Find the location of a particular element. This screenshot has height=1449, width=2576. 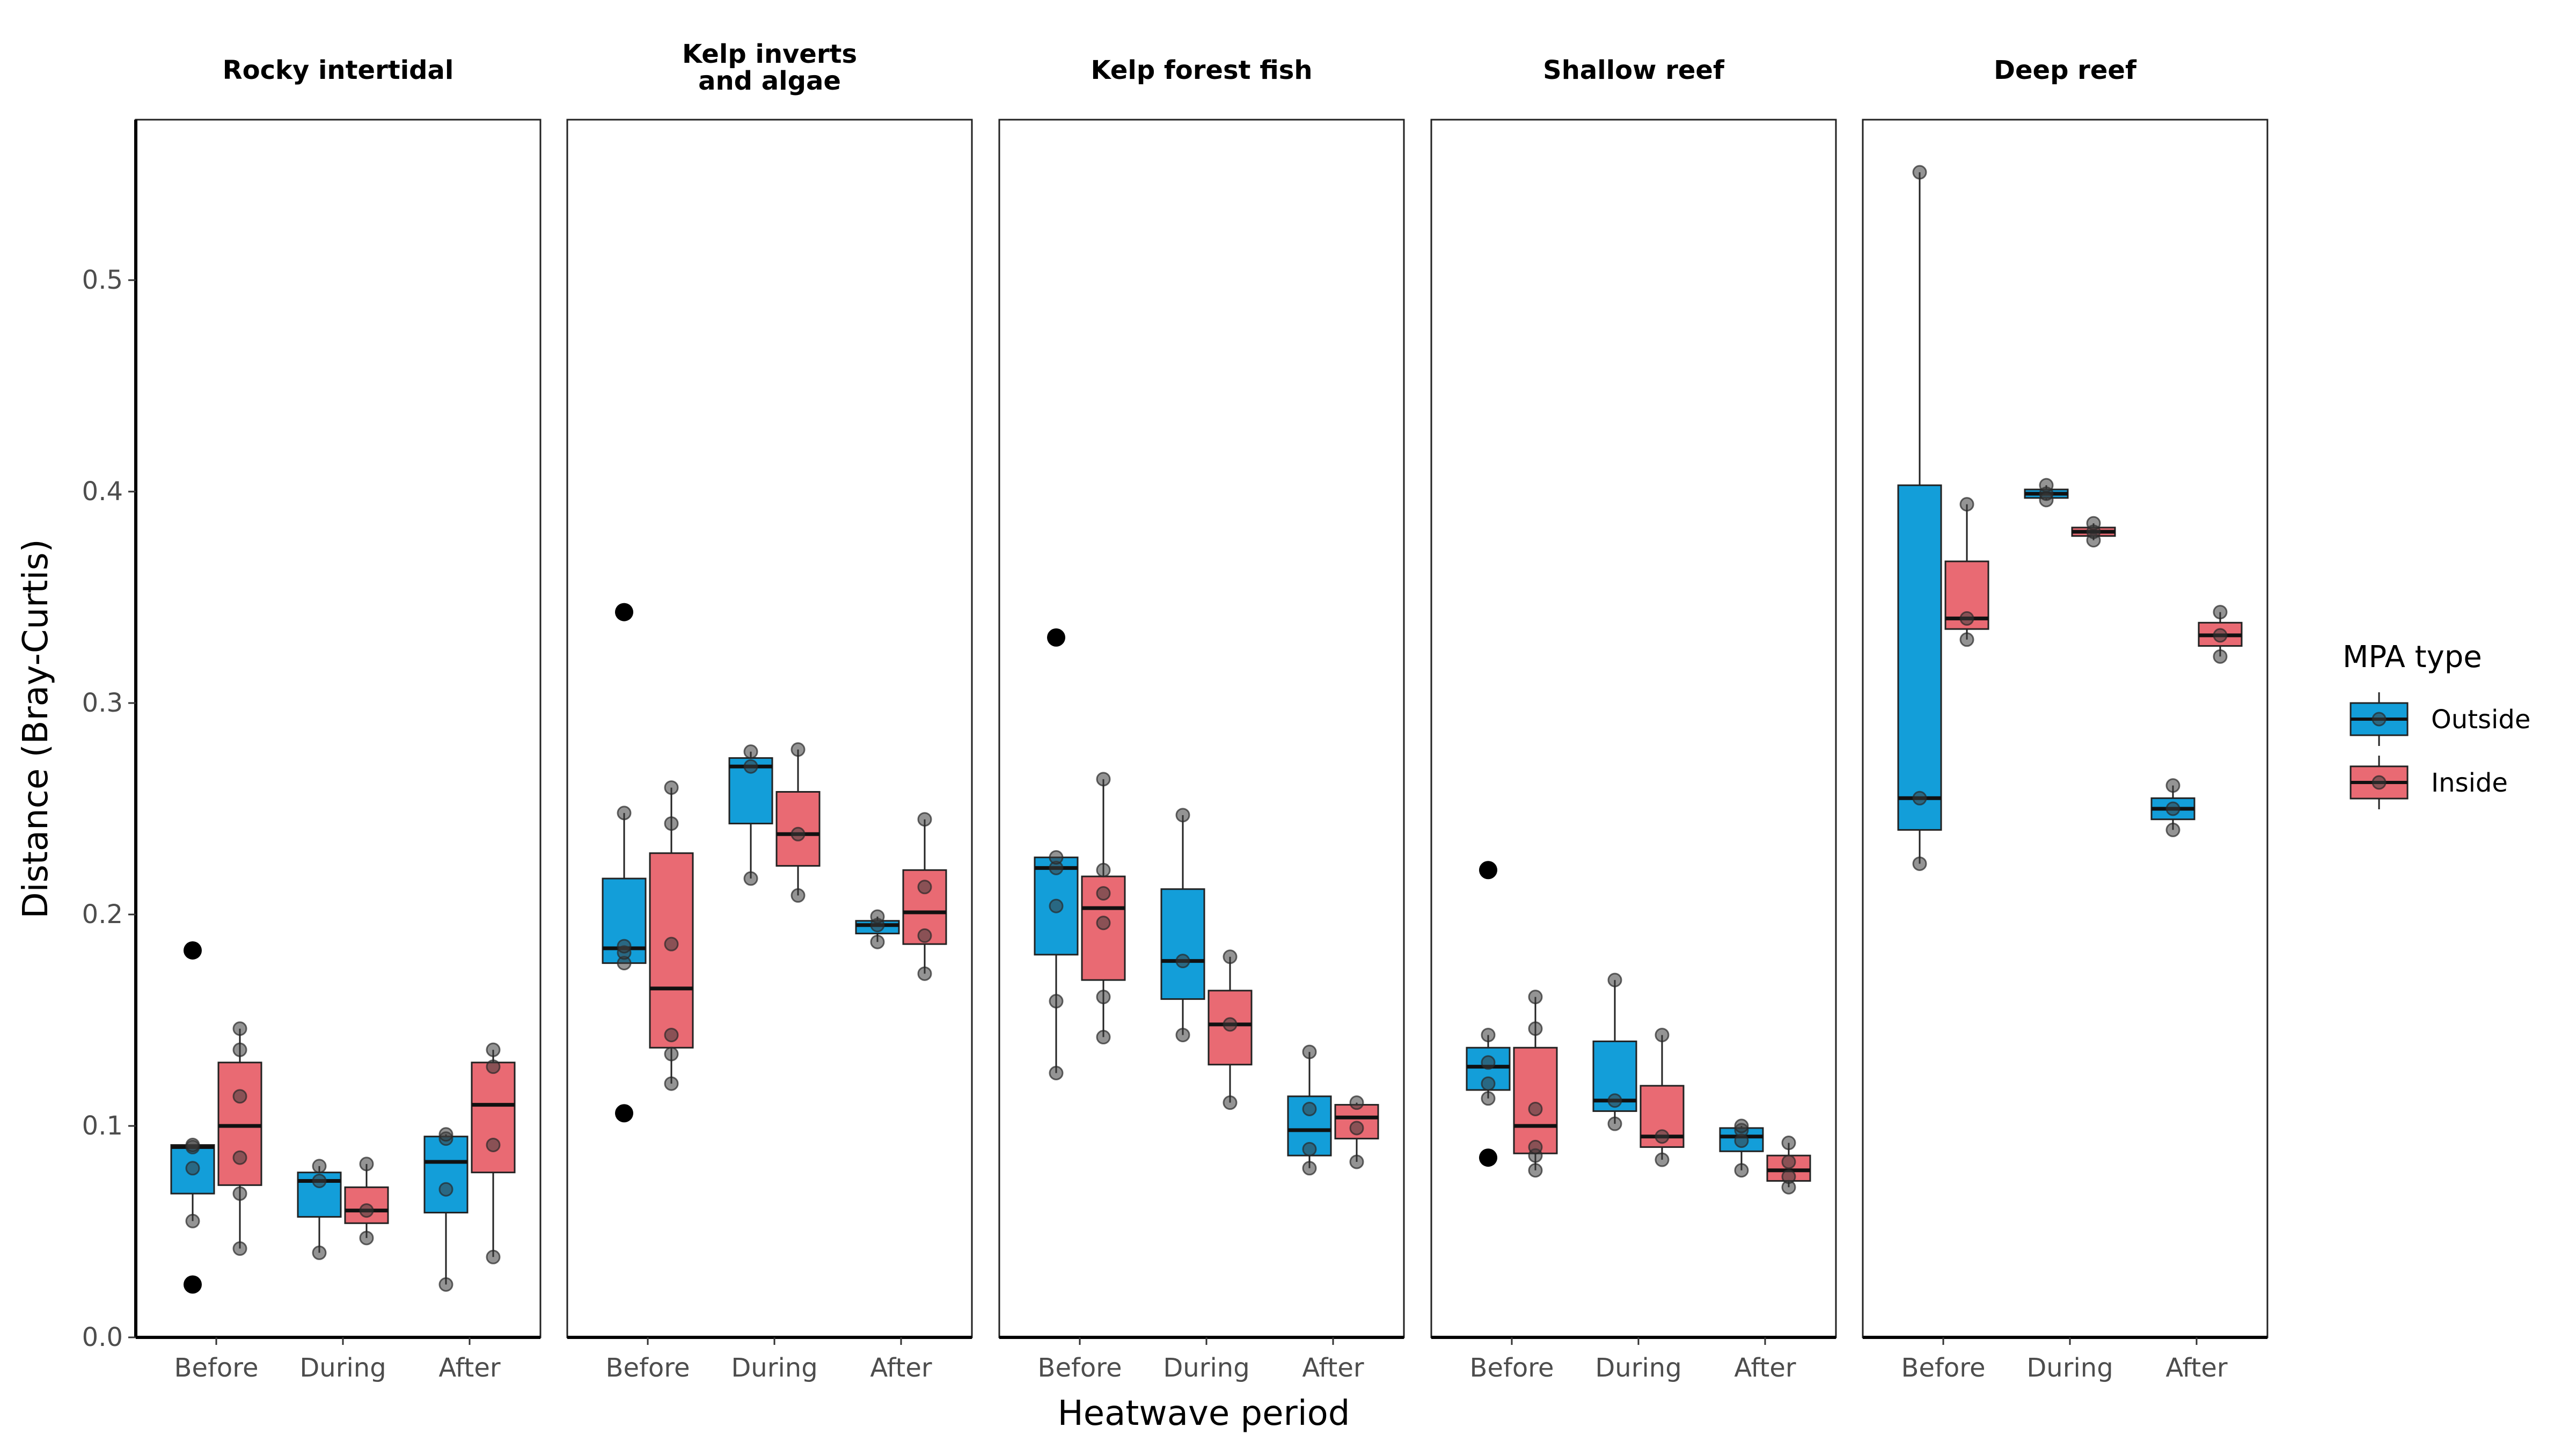

legend-key-point is located at coordinates (2379, 719).